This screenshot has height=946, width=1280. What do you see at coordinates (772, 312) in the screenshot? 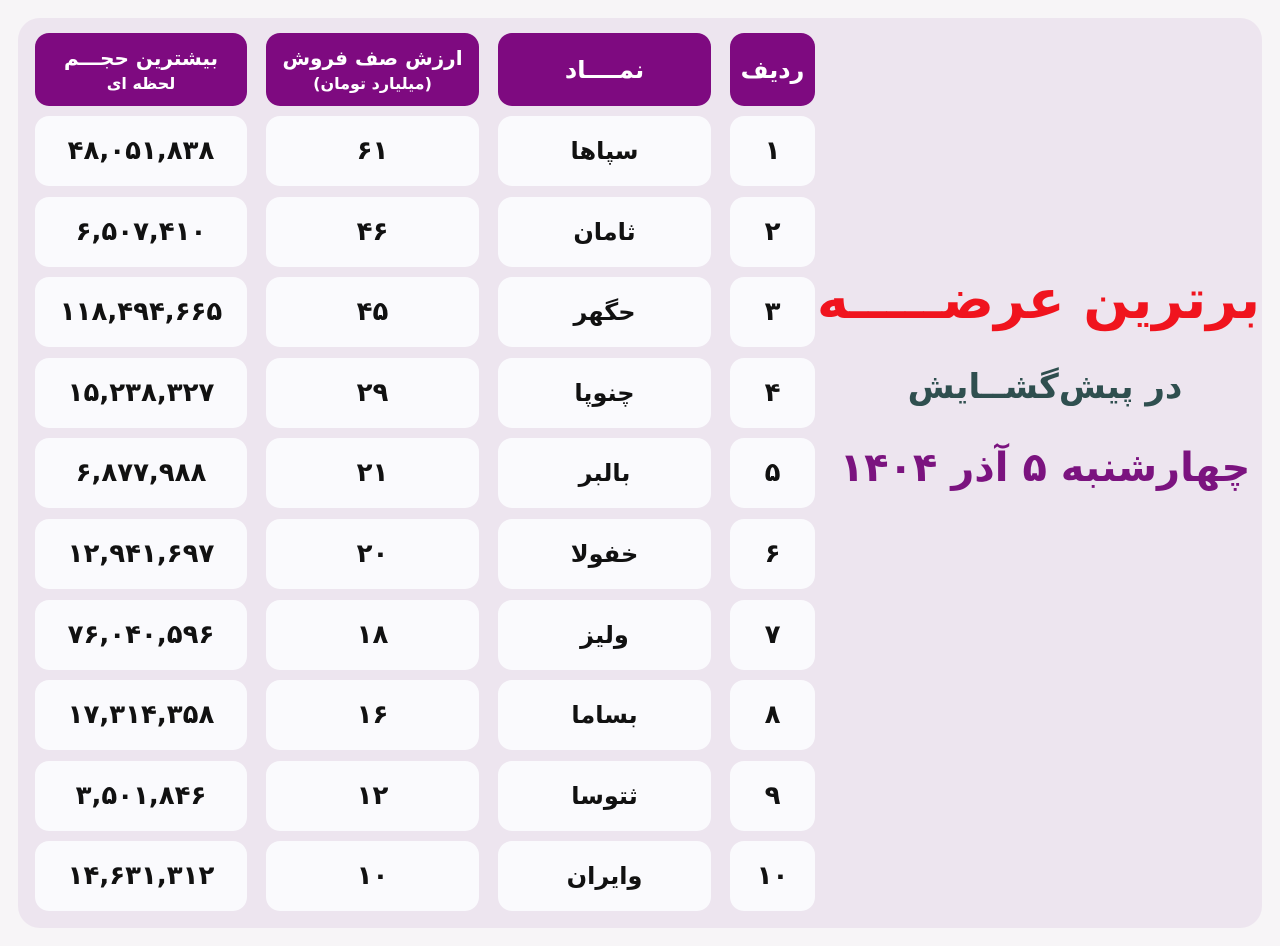
I see `rank-cell: ۳` at bounding box center [772, 312].